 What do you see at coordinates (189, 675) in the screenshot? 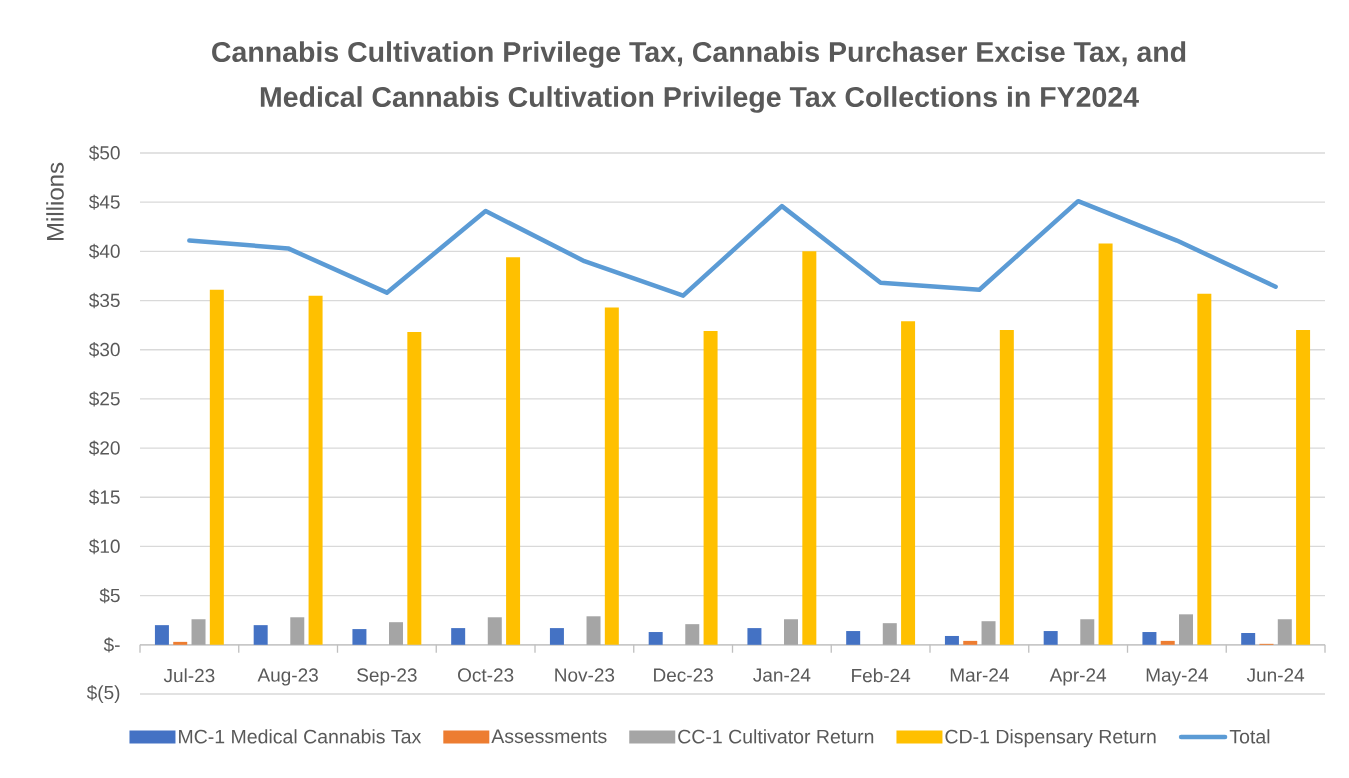
I see `x-tick-label: Jul-23` at bounding box center [189, 675].